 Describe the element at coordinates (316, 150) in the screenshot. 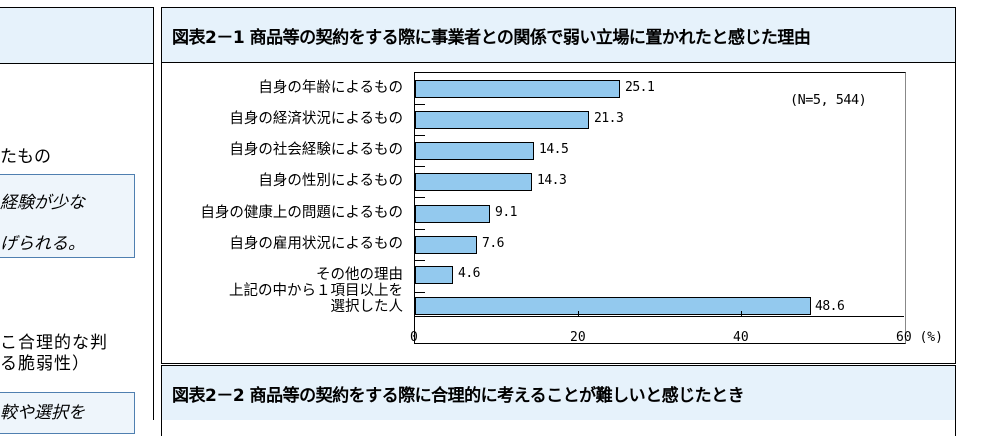

I see `category-label-social-experience: 自身の社会経験によるもの` at that location.